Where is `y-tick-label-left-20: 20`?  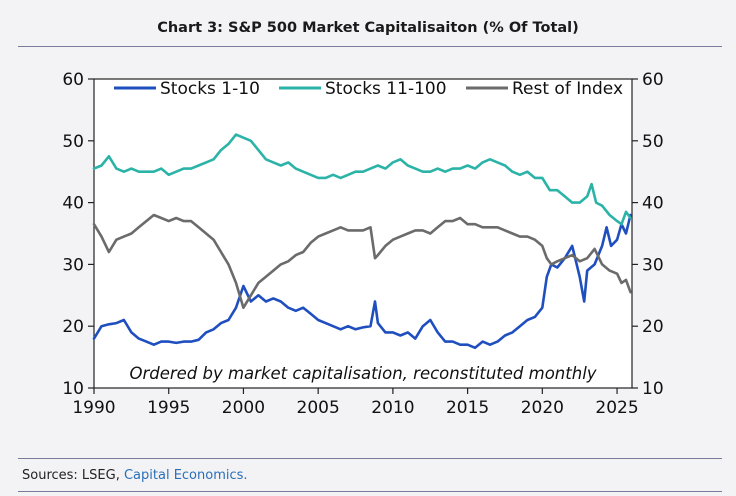 y-tick-label-left-20: 20 is located at coordinates (73, 327).